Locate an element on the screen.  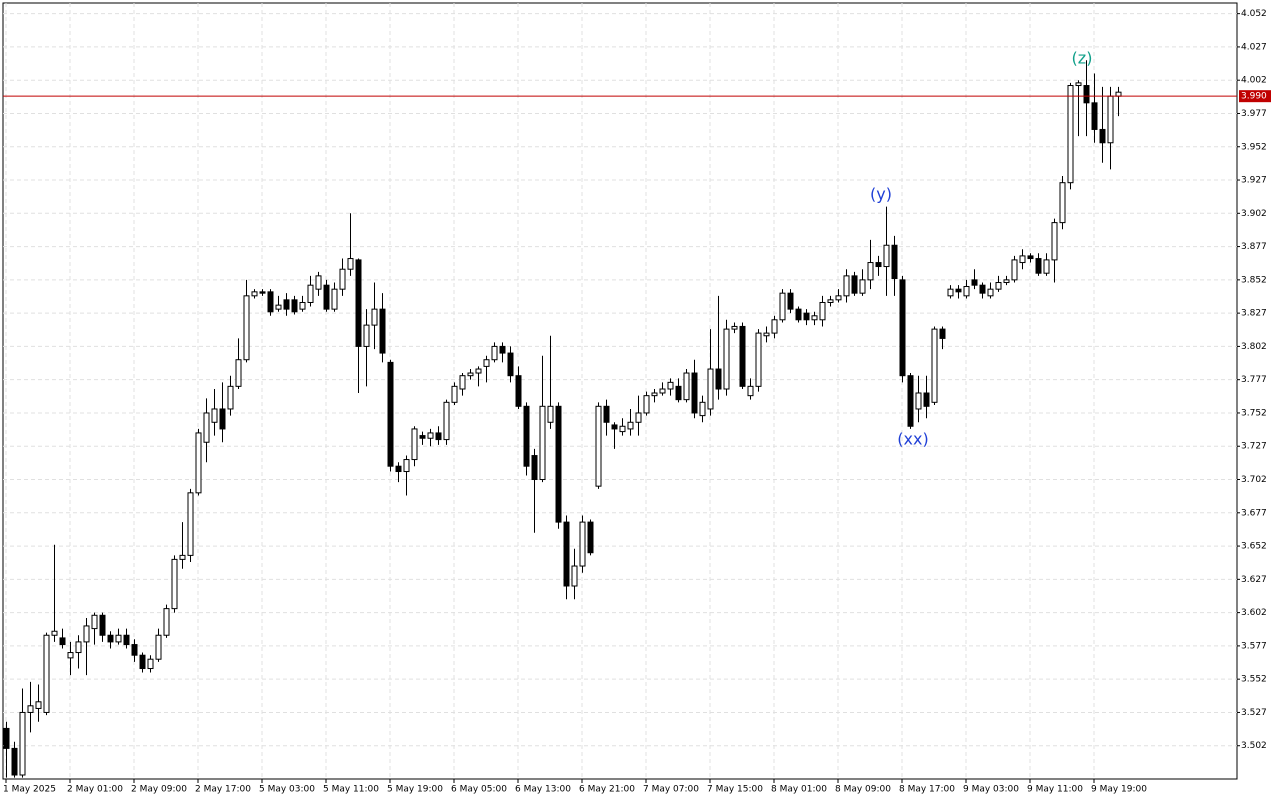
x-tick-label: 5 May 03:00 is located at coordinates (287, 790).